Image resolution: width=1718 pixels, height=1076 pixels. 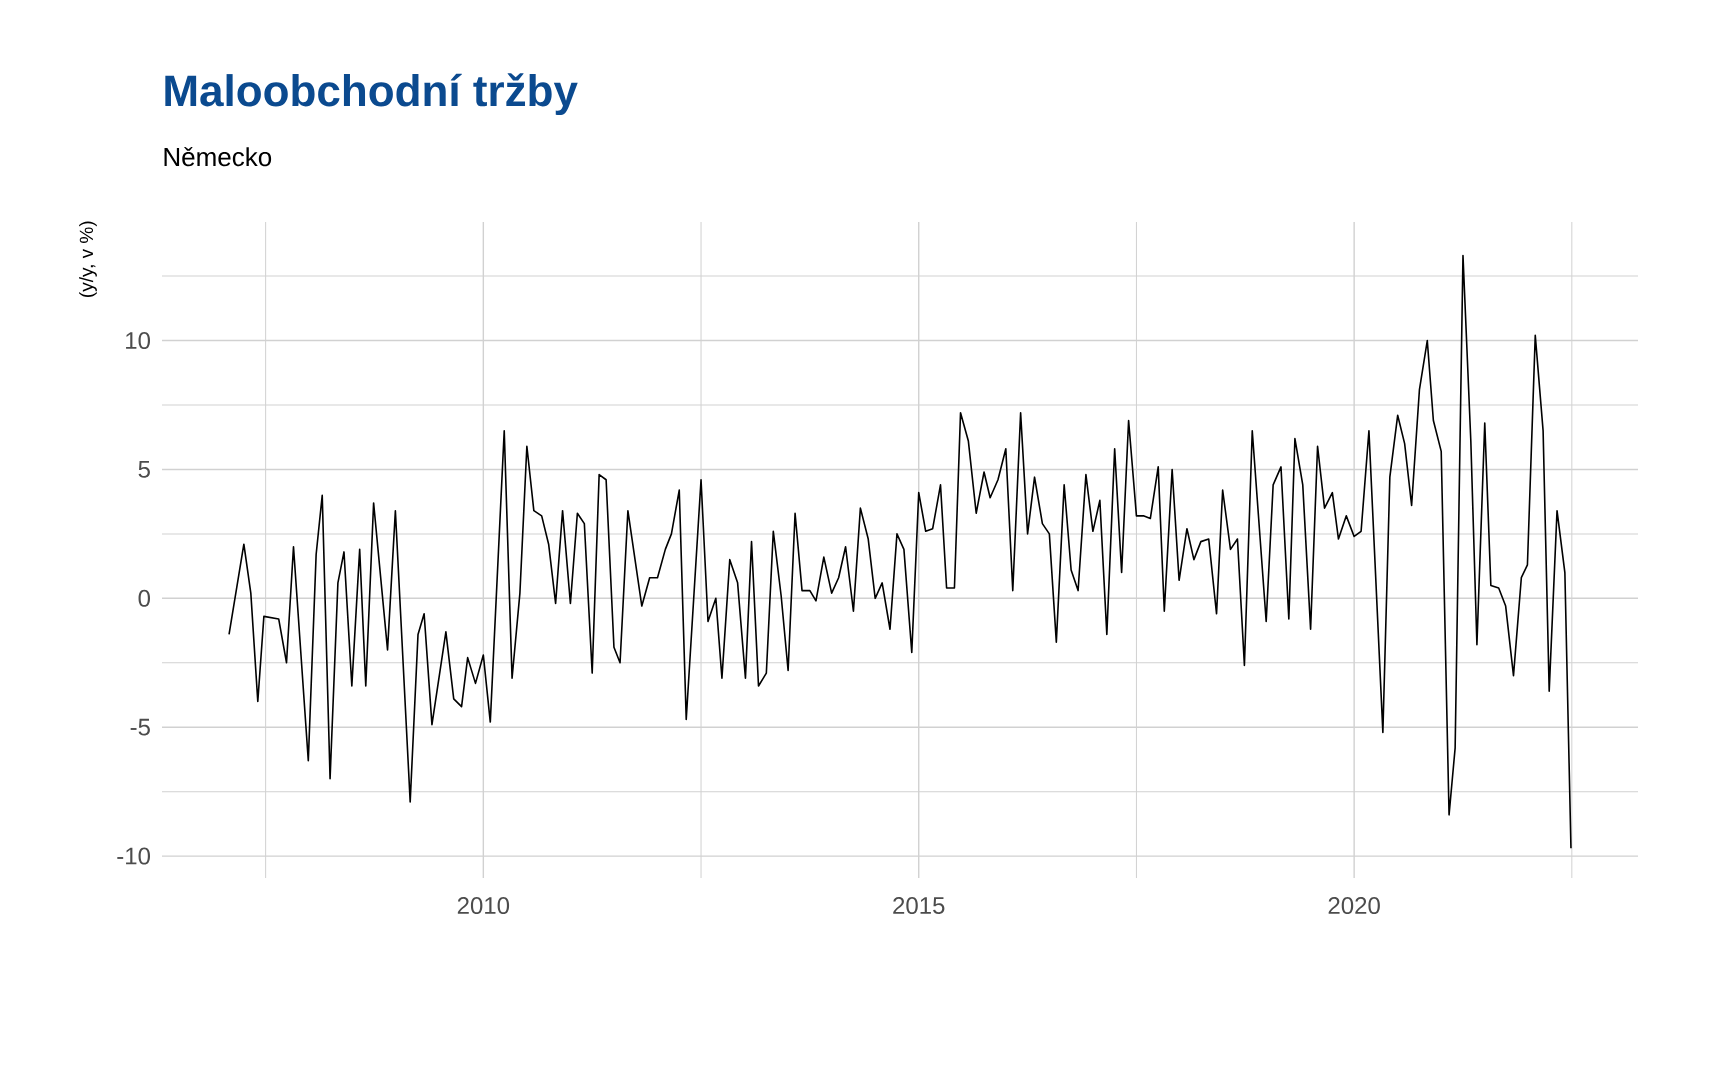 I want to click on y-tick-label: 5, so click(x=144, y=469).